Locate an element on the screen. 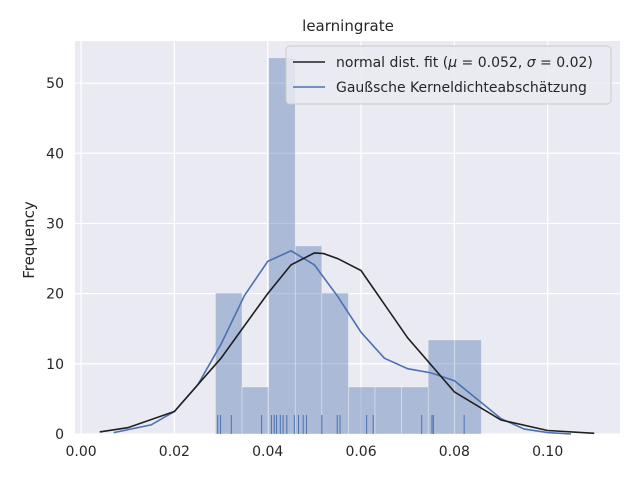 The image size is (640, 480). y-tick-label: 10 is located at coordinates (55, 365).